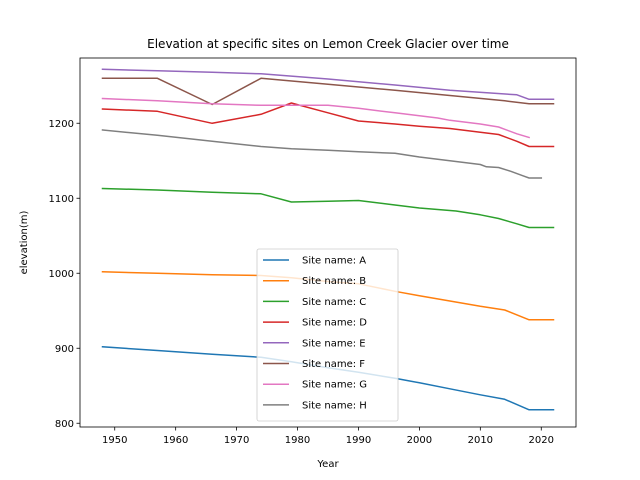 This screenshot has height=480, width=640. What do you see at coordinates (541, 440) in the screenshot?
I see `x-tick-label: 2020` at bounding box center [541, 440].